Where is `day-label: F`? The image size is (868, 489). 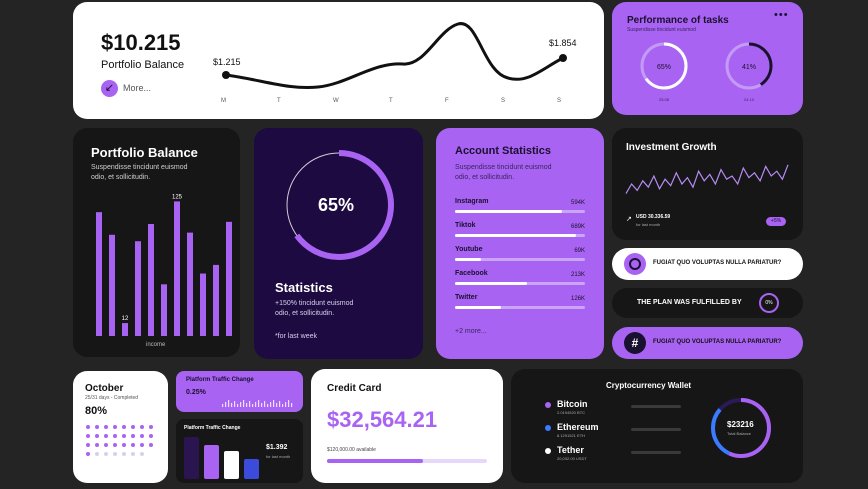 day-label: F is located at coordinates (447, 101).